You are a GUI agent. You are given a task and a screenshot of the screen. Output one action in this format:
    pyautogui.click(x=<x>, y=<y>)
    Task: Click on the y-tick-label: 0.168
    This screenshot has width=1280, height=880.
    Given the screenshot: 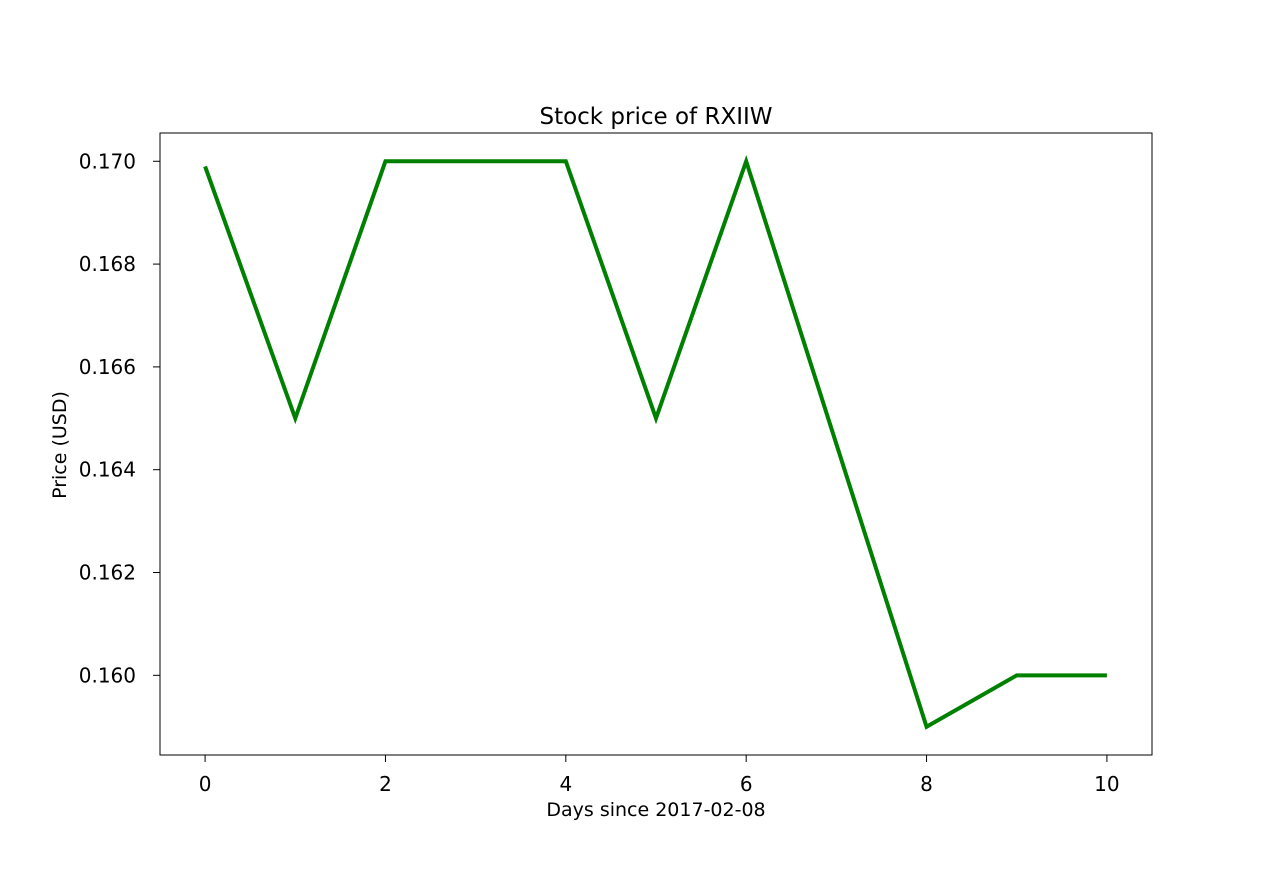 What is the action you would take?
    pyautogui.click(x=107, y=264)
    